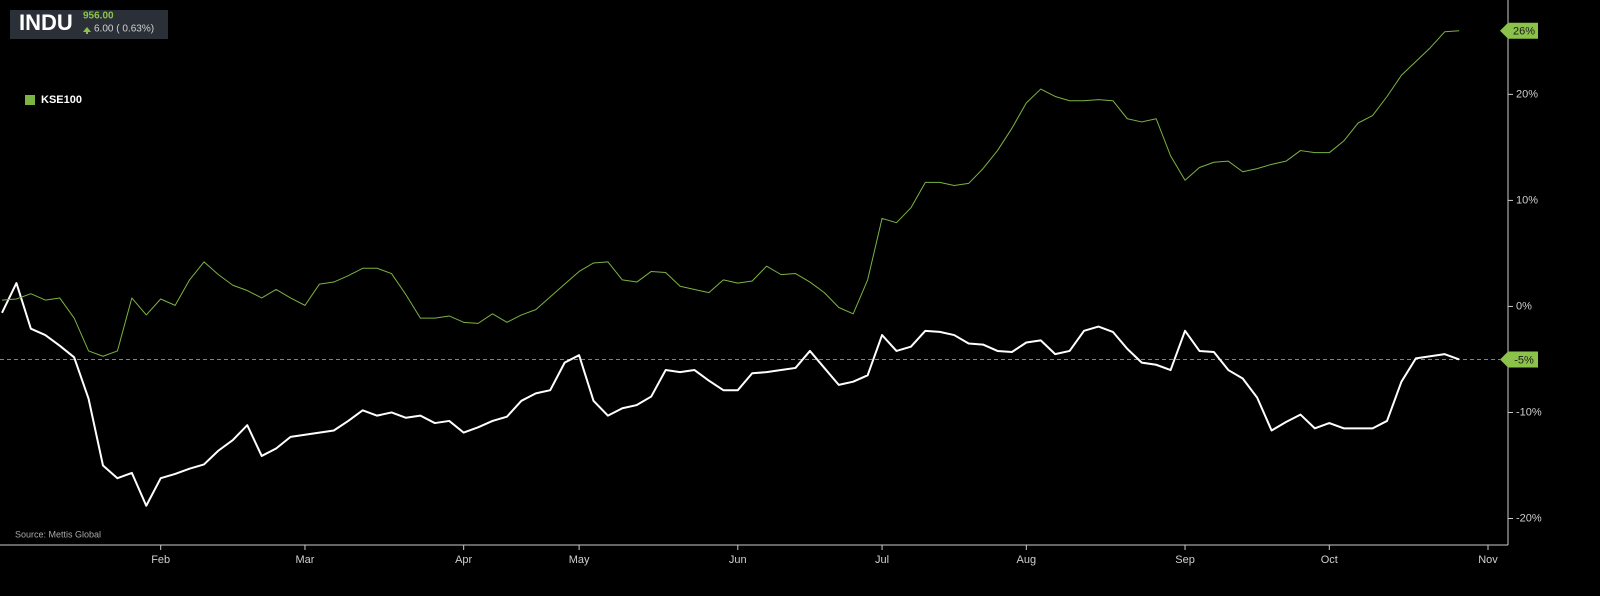  What do you see at coordinates (1488, 560) in the screenshot?
I see `x-tick-label: Nov` at bounding box center [1488, 560].